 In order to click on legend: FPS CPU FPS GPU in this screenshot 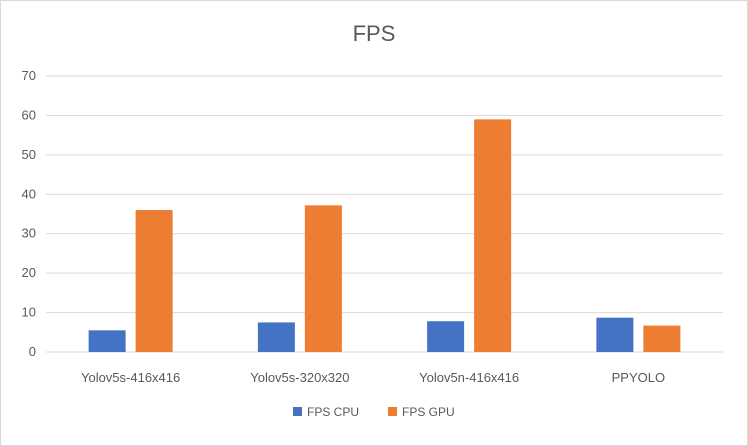, I will do `click(374, 412)`.